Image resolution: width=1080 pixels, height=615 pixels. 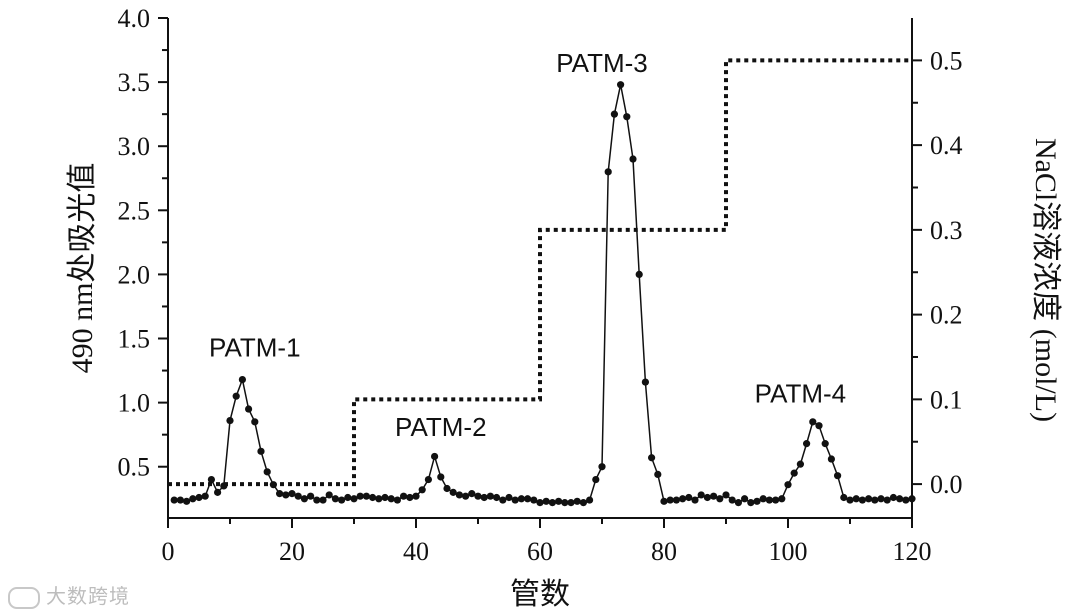 I want to click on watermark: 大数跨境, so click(x=69, y=594).